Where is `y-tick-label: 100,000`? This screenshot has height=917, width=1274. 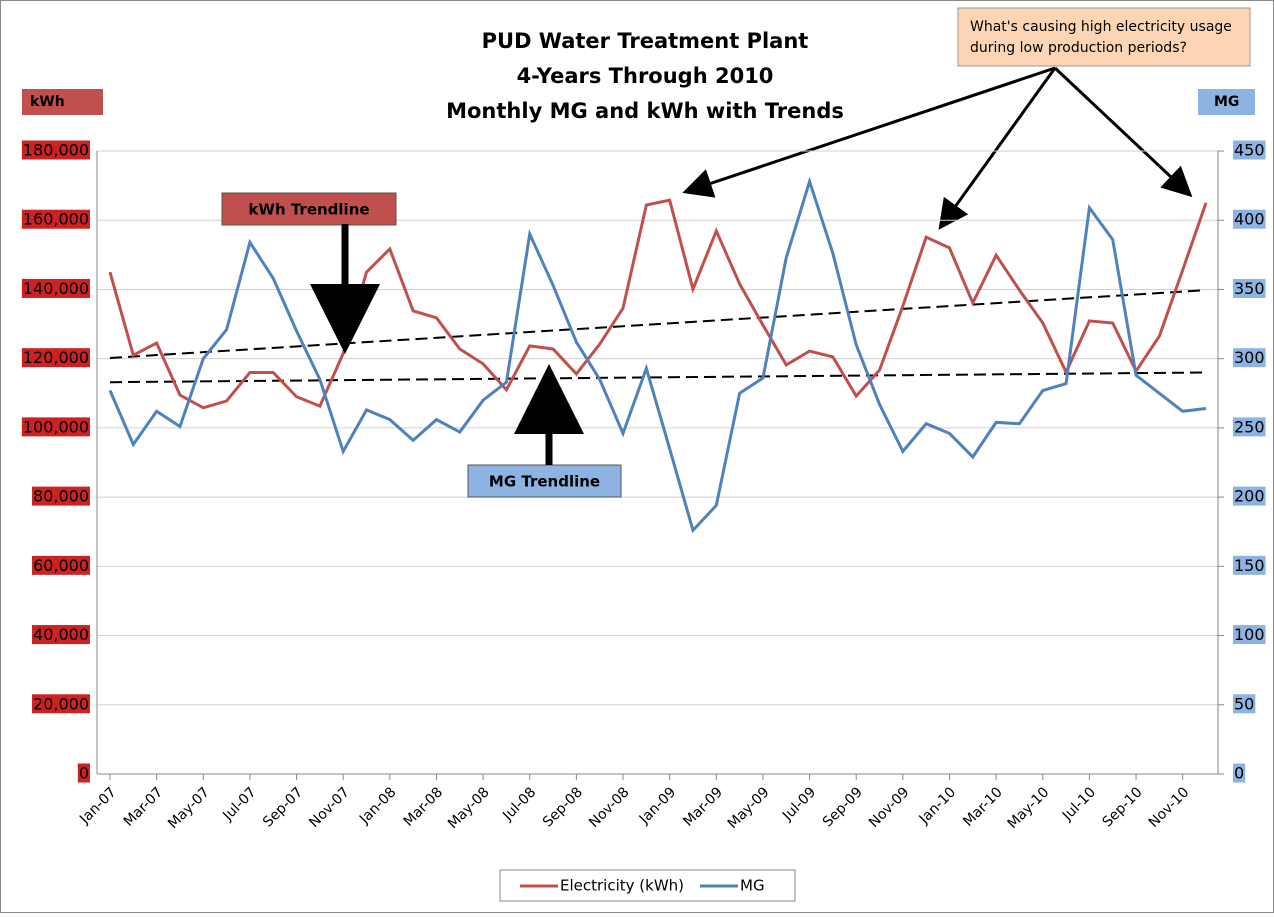
y-tick-label: 100,000 is located at coordinates (56, 426).